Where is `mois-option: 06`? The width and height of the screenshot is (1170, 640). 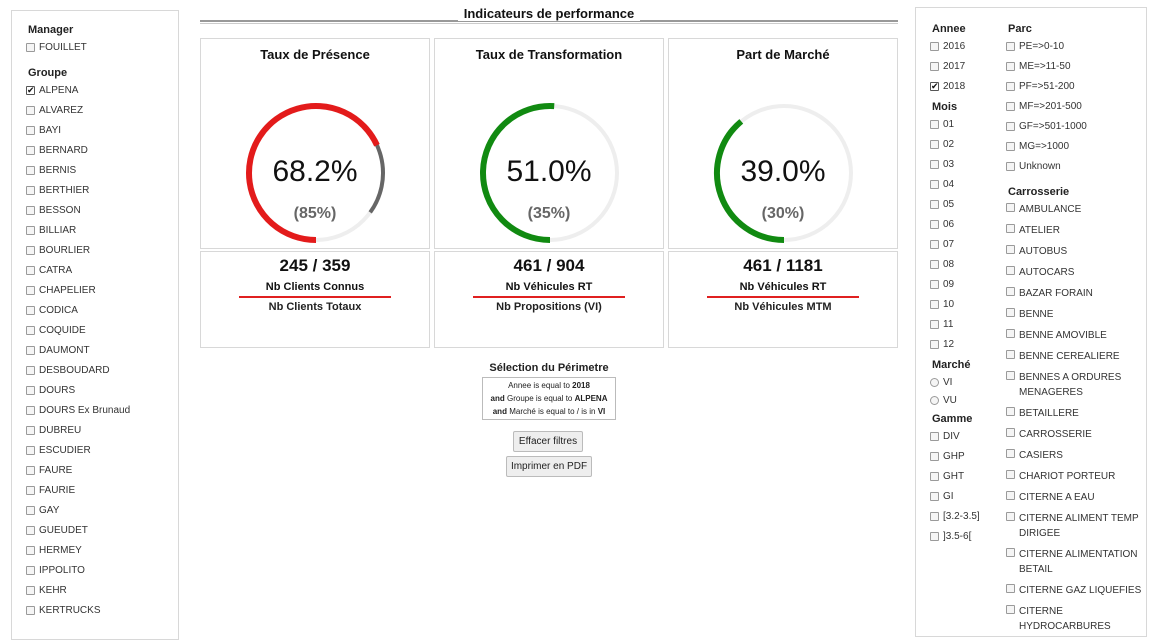
mois-option: 06 is located at coordinates (965, 225).